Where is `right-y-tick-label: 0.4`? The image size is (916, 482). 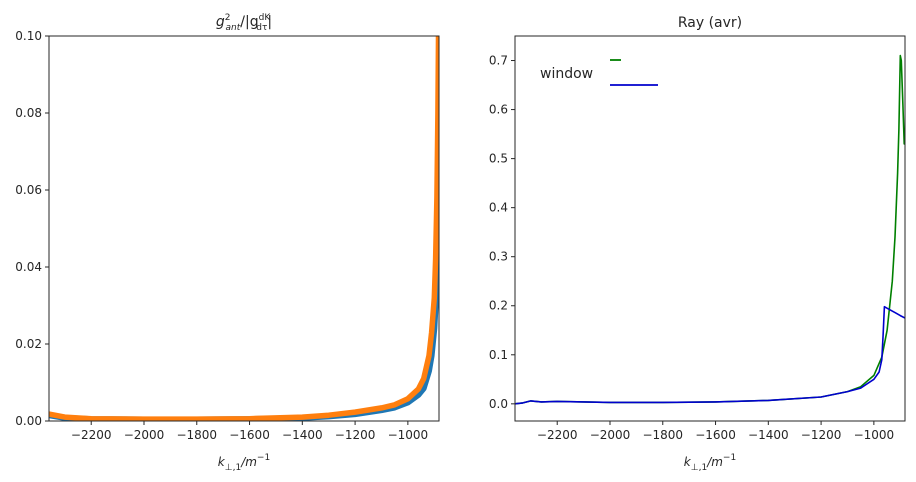
right-y-tick-label: 0.4 is located at coordinates (498, 208).